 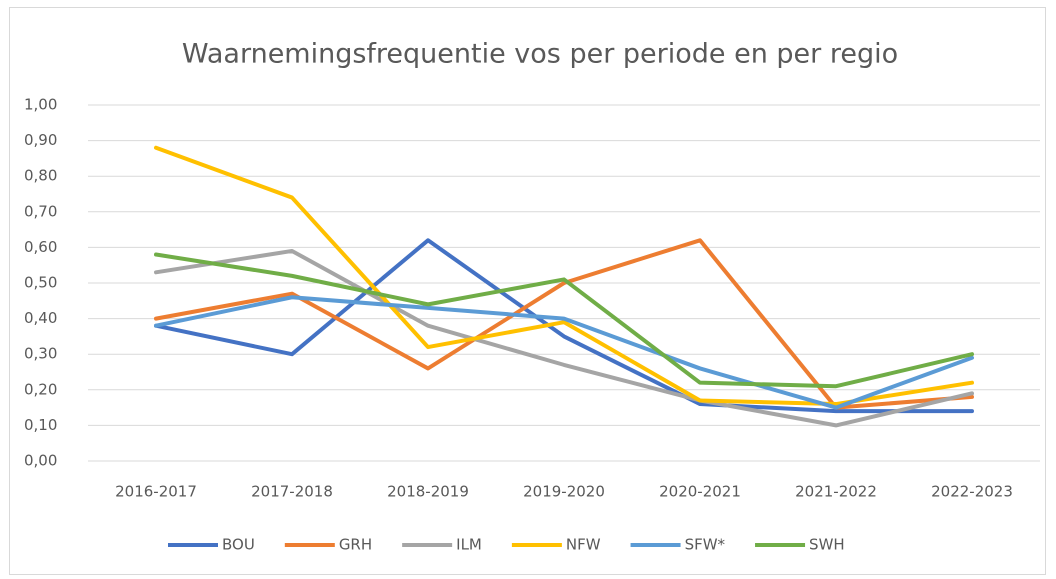 I want to click on legend-label: SFW*, so click(x=705, y=545).